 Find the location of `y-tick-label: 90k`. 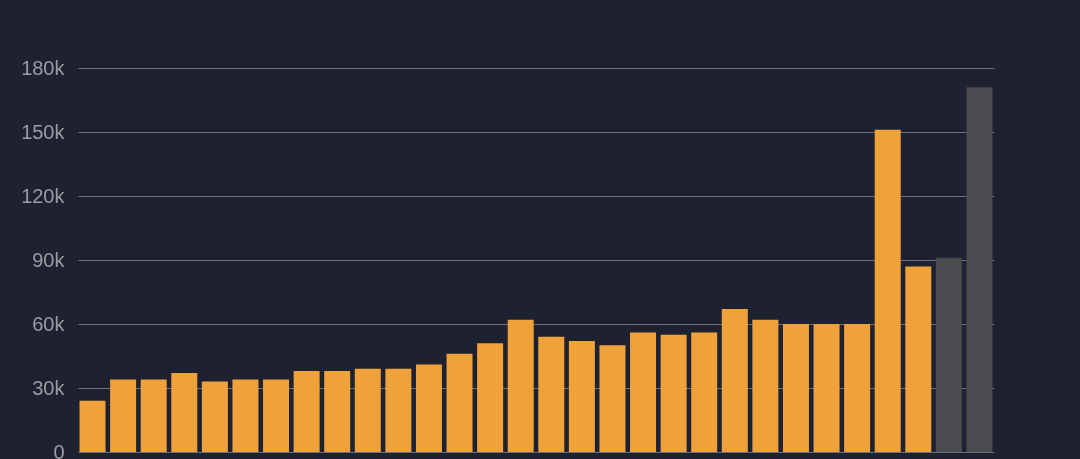

y-tick-label: 90k is located at coordinates (49, 259).